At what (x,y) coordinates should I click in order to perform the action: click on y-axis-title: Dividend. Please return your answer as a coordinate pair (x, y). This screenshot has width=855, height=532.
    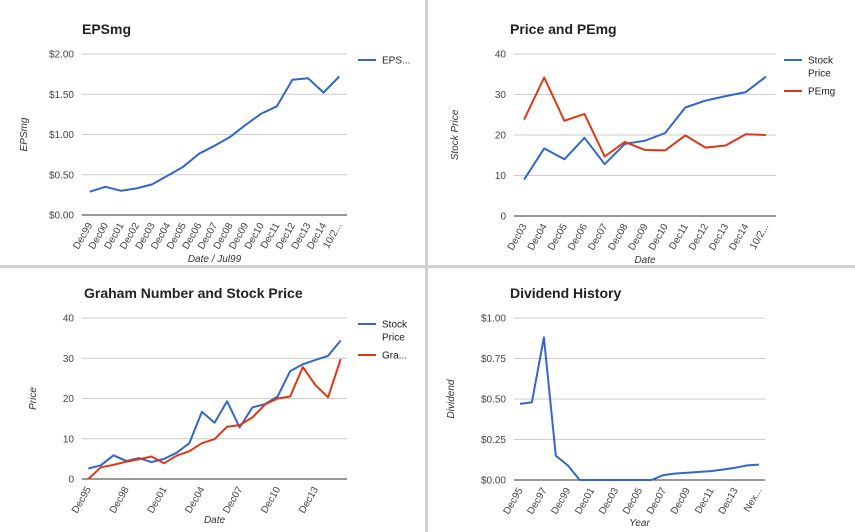
    Looking at the image, I should click on (451, 398).